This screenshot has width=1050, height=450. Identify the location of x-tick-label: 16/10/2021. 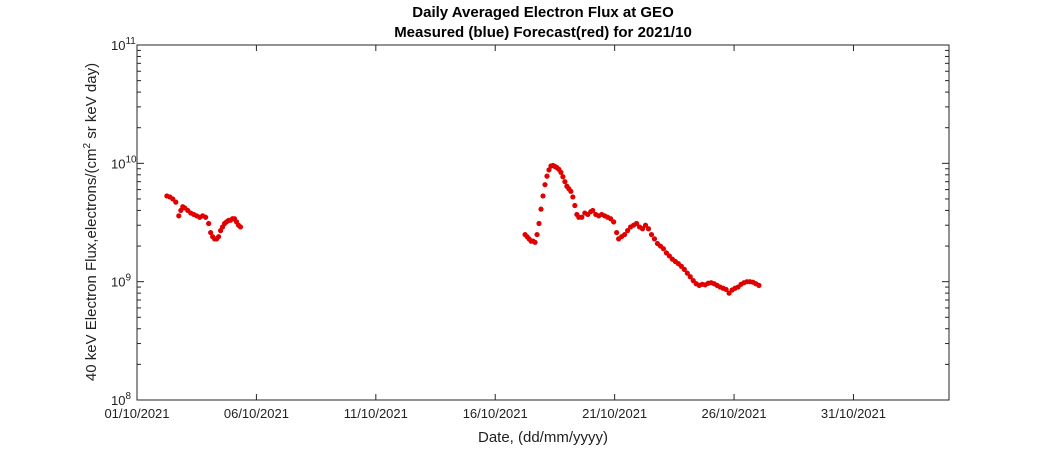
(495, 413).